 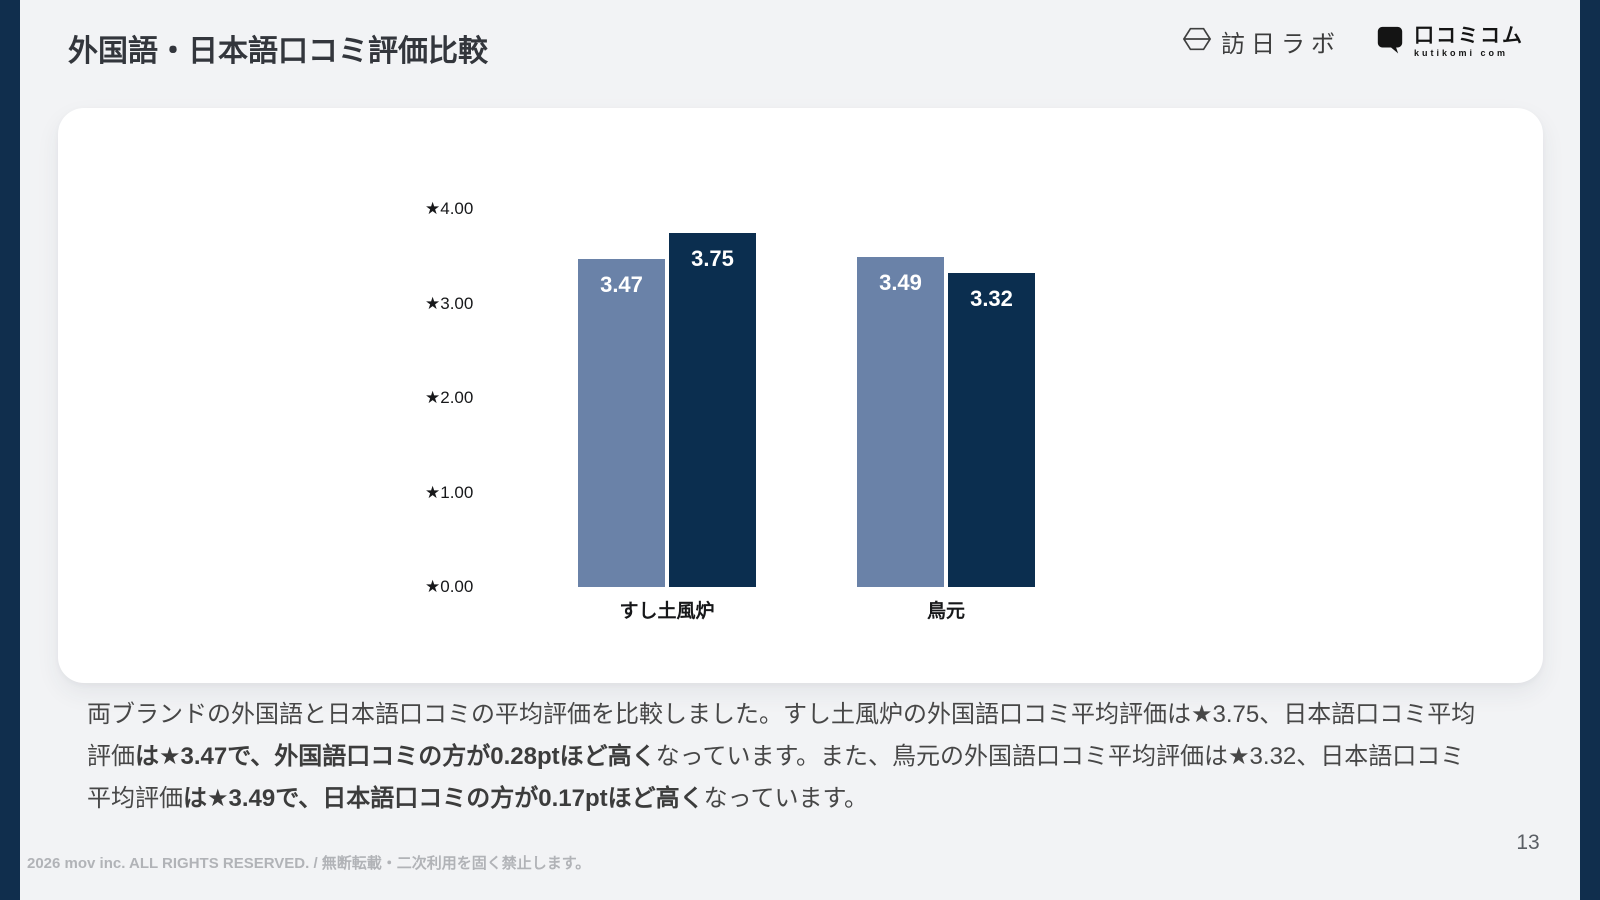 I want to click on bar-japanese-reviews: 3.47, so click(x=621, y=423).